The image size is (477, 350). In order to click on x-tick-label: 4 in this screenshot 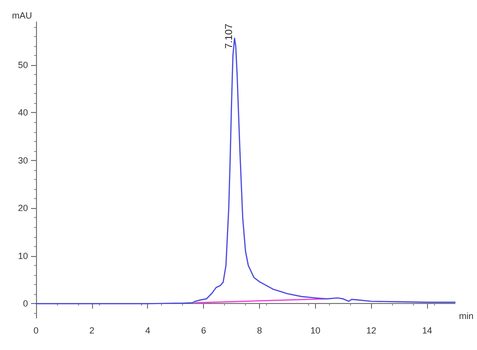, I will do `click(147, 331)`.